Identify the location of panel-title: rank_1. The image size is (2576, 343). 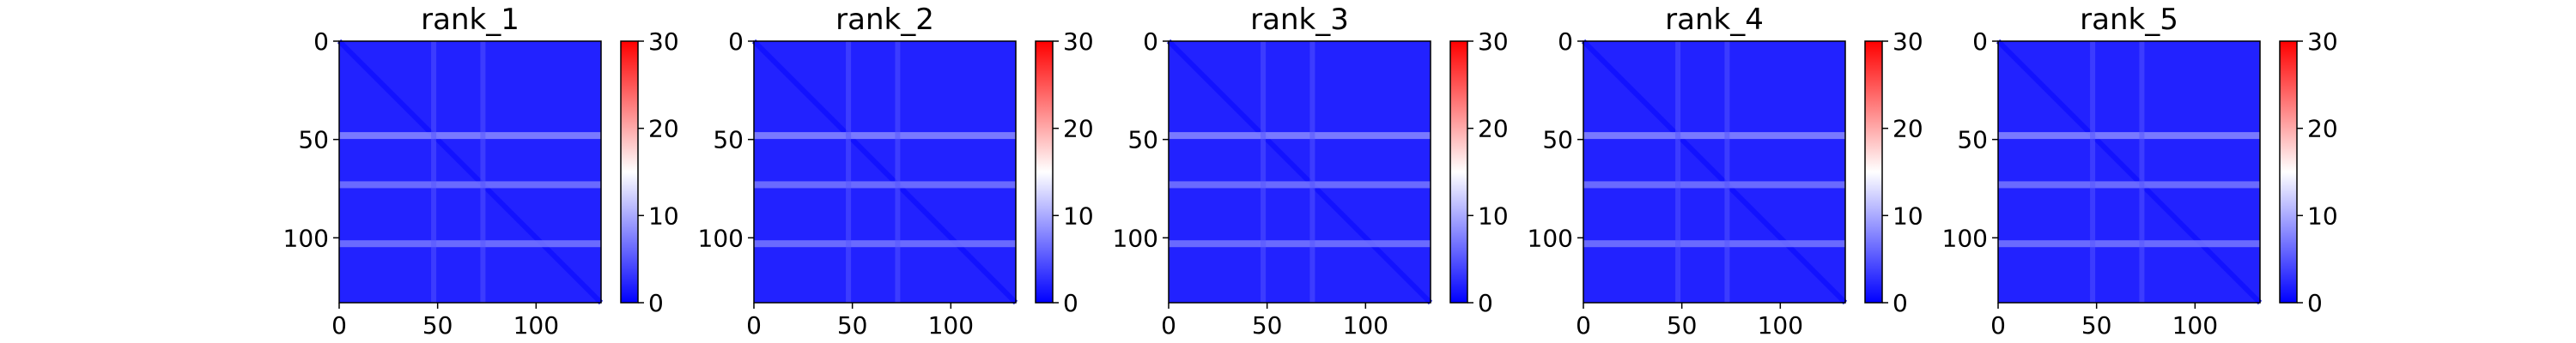
(470, 20).